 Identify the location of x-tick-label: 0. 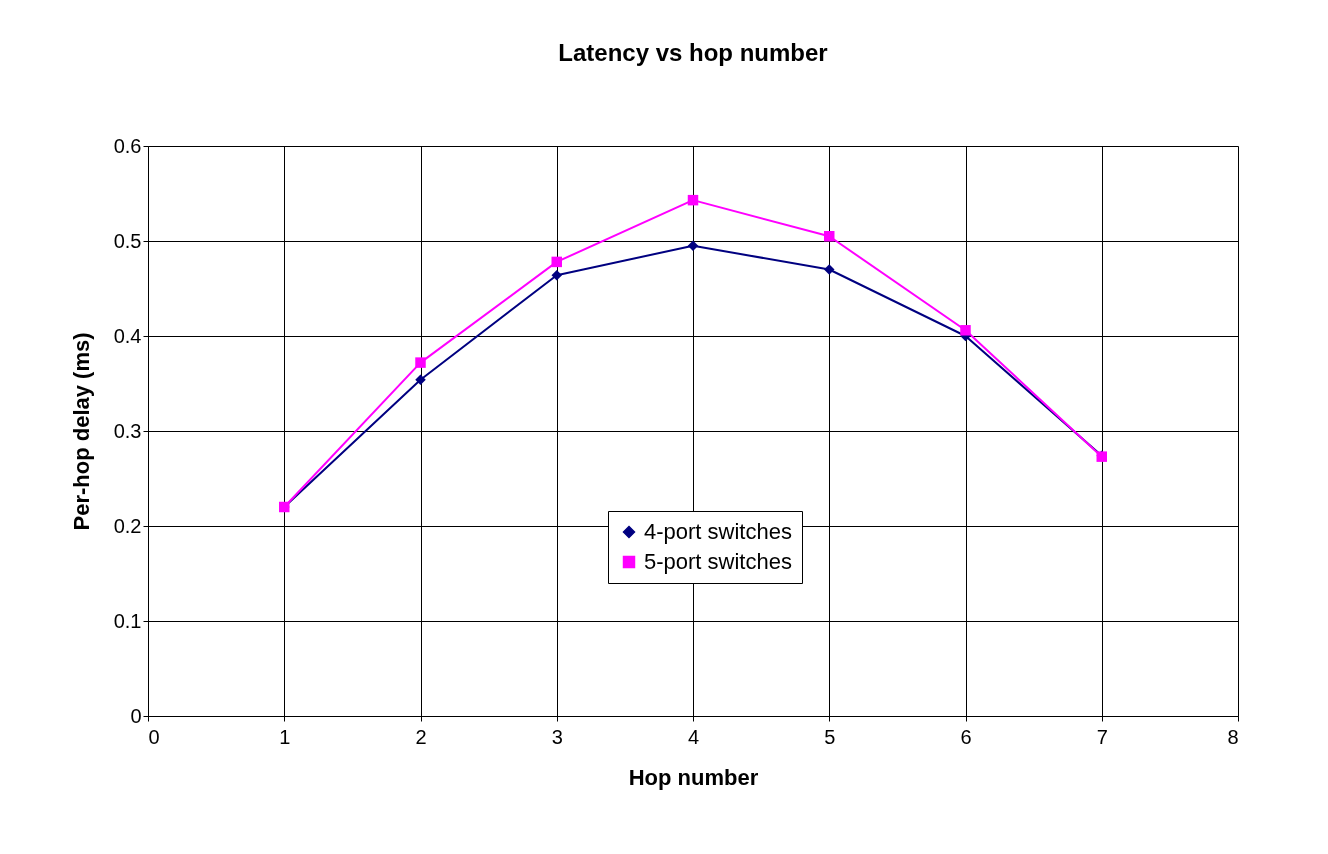
(154, 736).